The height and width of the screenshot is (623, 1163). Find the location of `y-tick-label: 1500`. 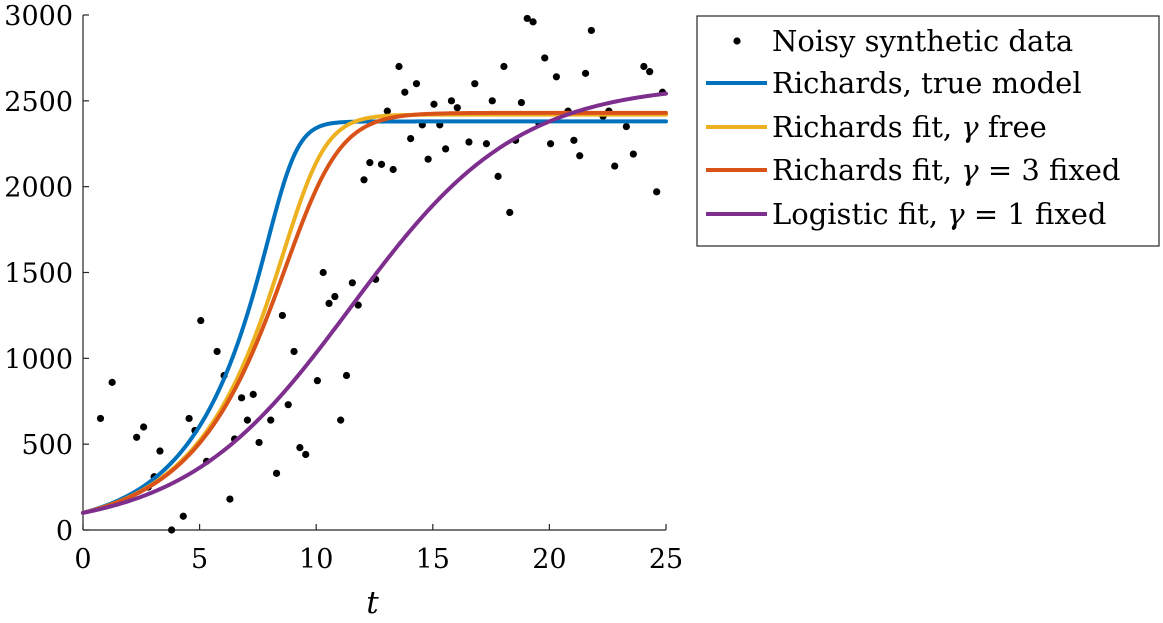

y-tick-label: 1500 is located at coordinates (38, 274).